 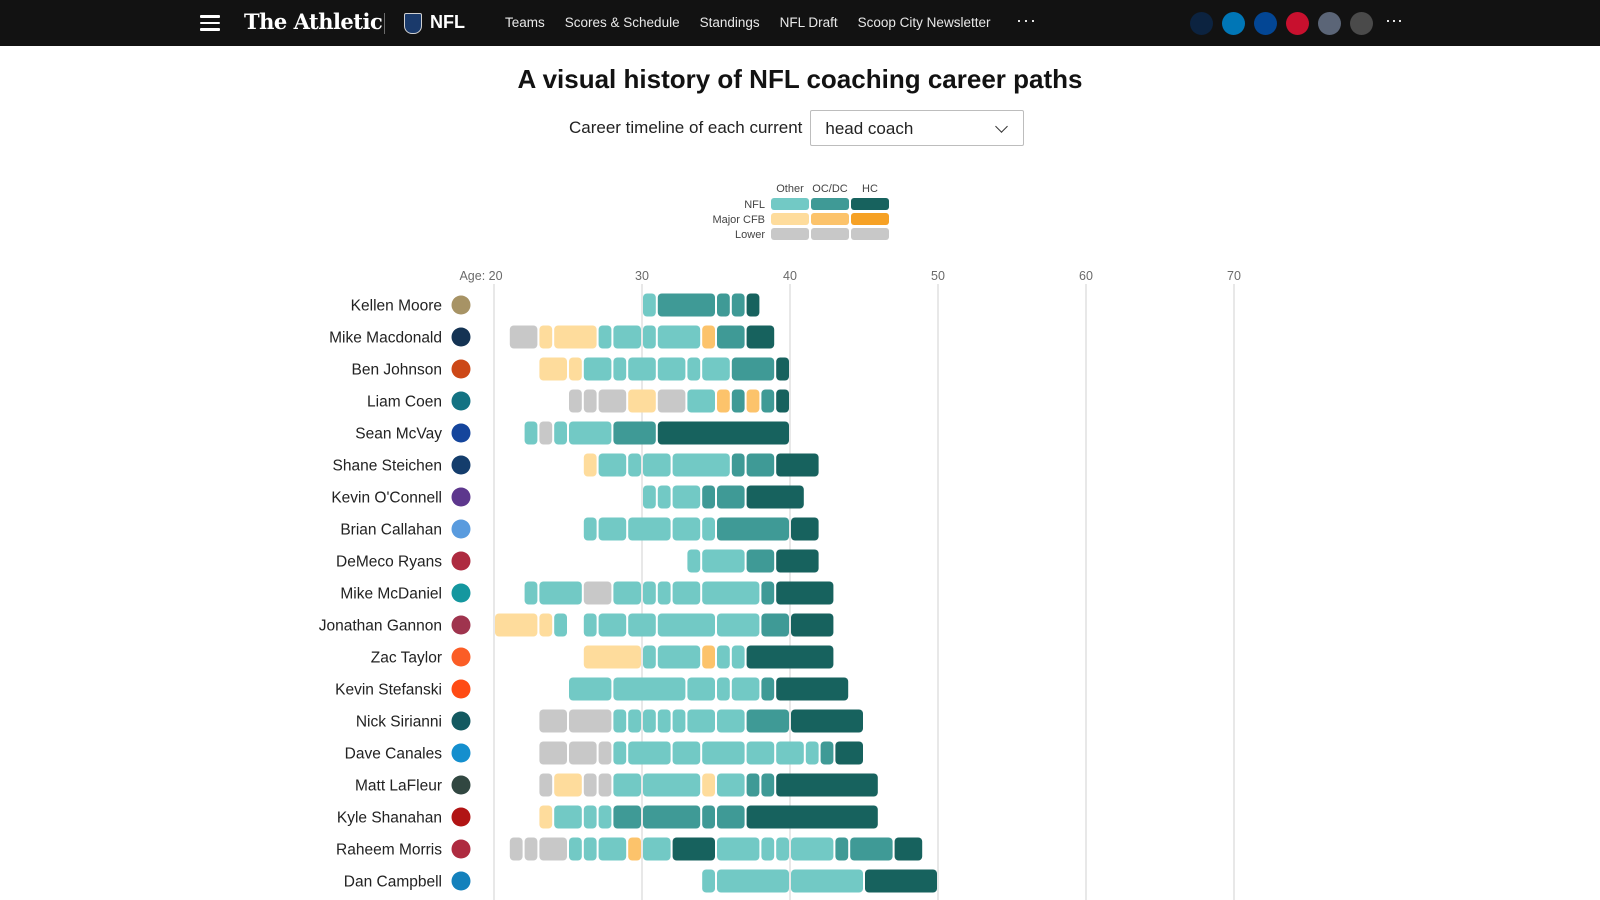 I want to click on premier-league-icon, so click(x=1361, y=23).